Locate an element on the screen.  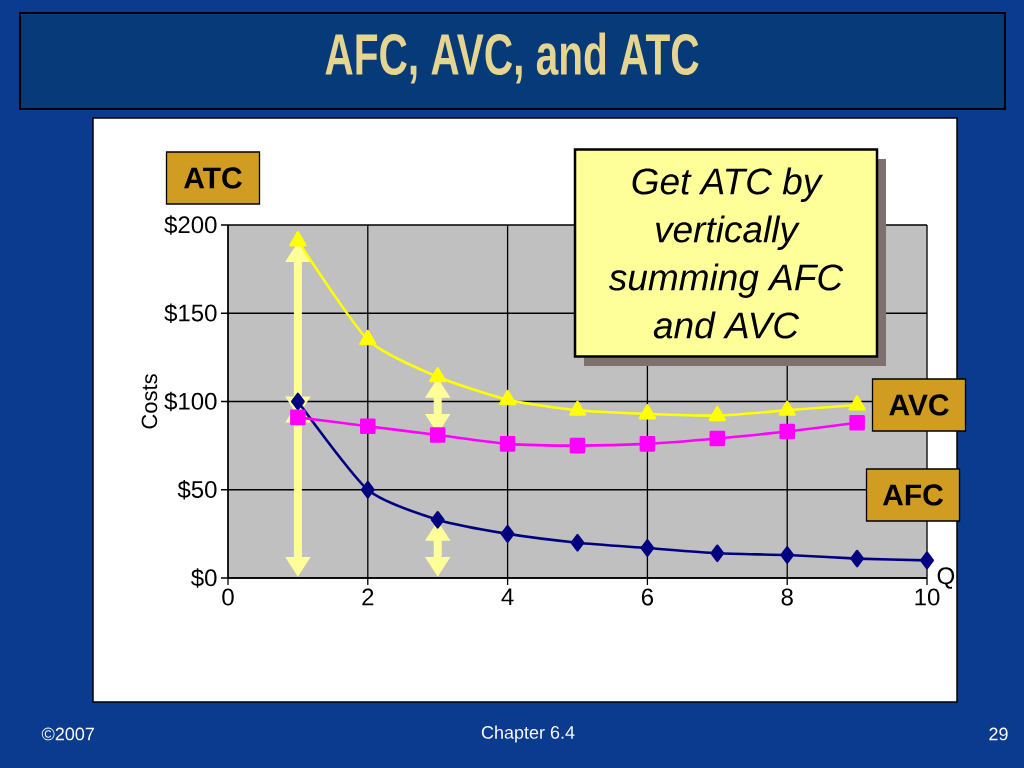
text: ATC is located at coordinates (213, 178).